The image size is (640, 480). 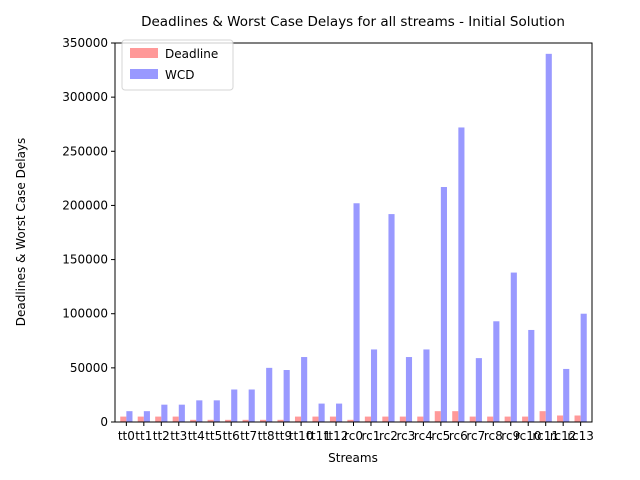 I want to click on x-tick-label-tt12: tt12, so click(x=336, y=436).